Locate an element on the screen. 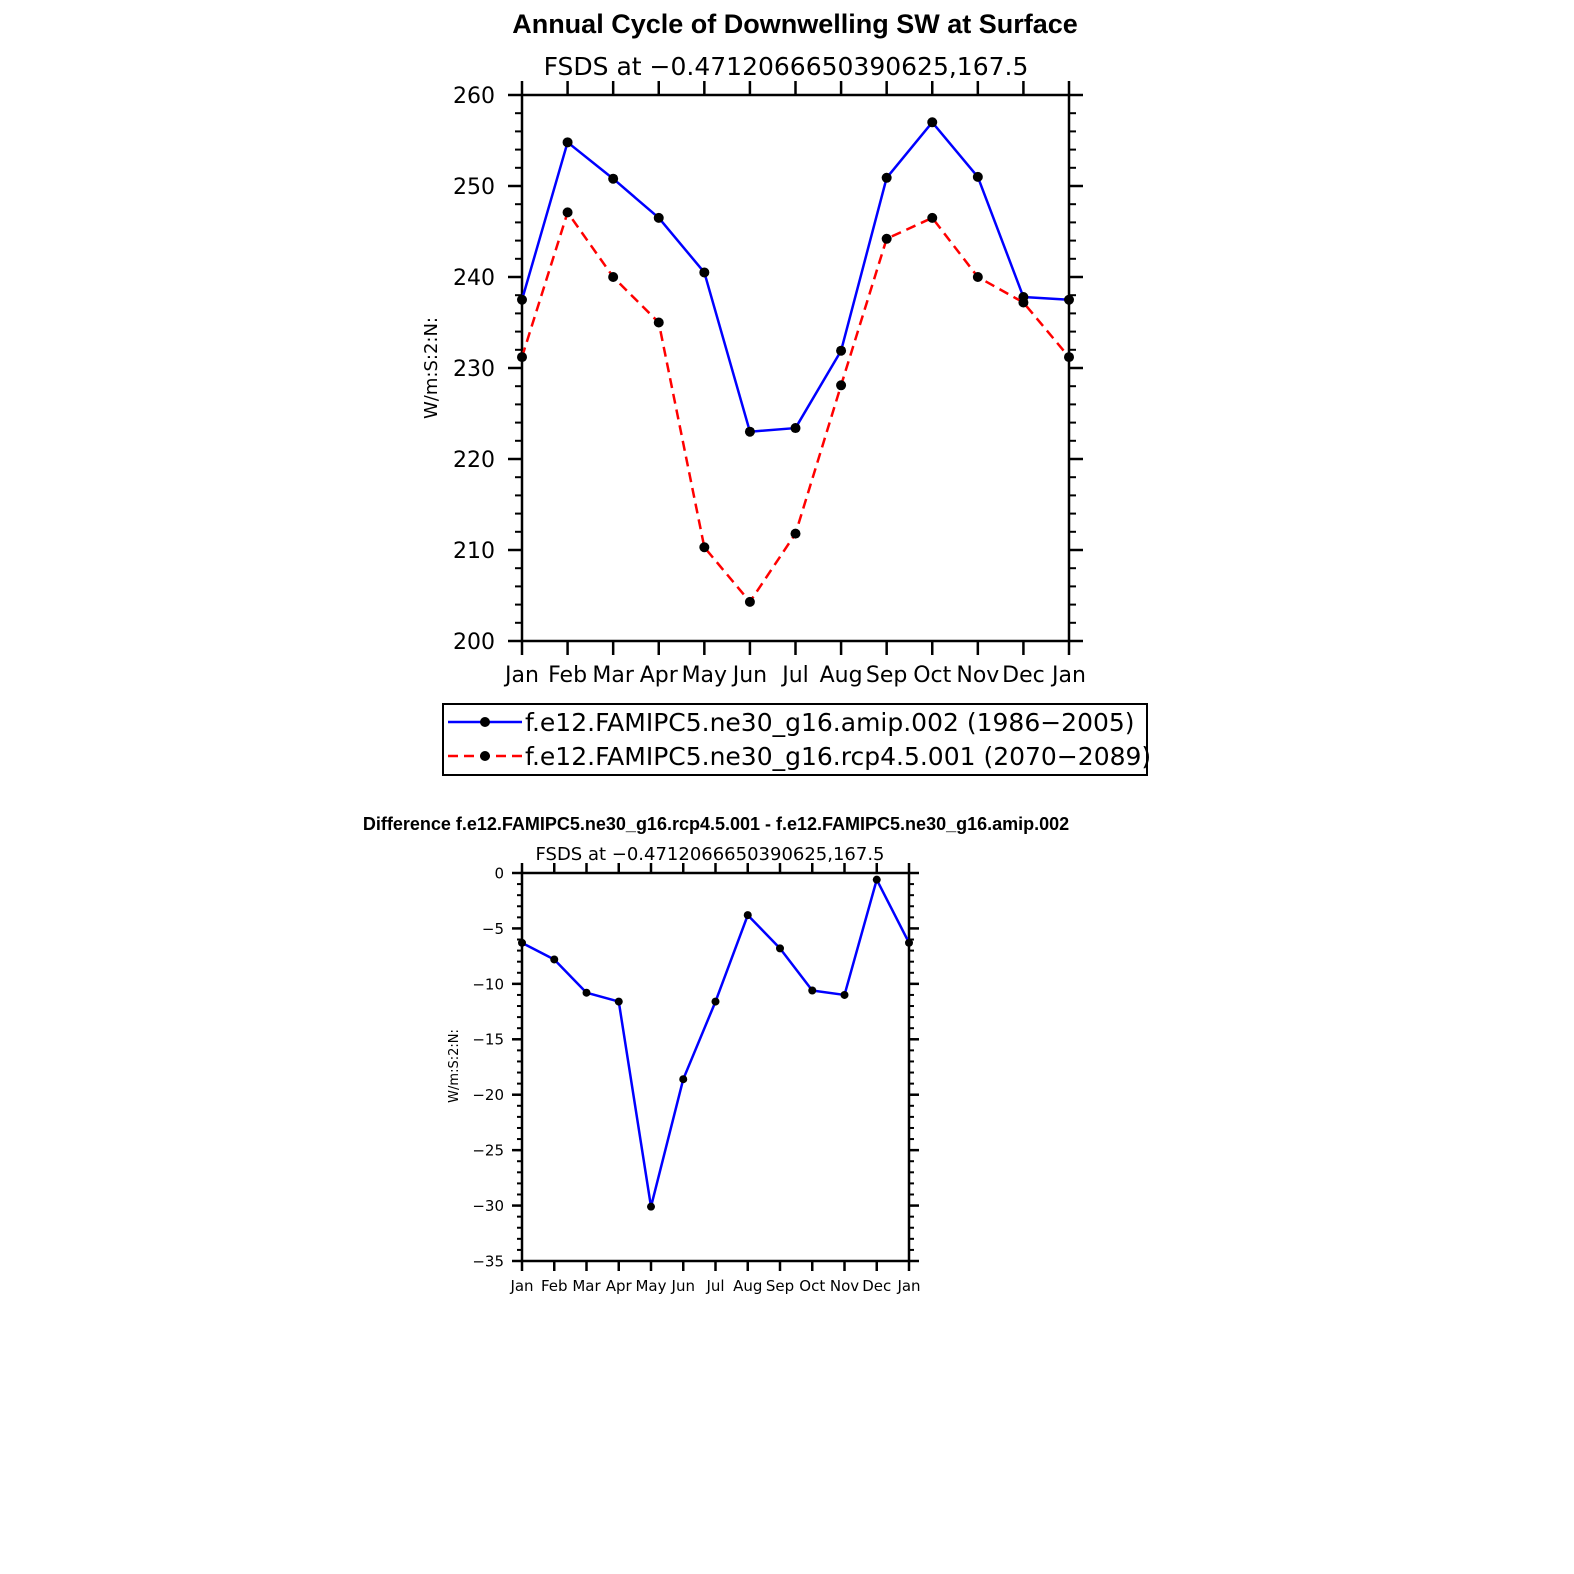 This screenshot has height=1574, width=1574. y-tick-label: 240 is located at coordinates (474, 278).